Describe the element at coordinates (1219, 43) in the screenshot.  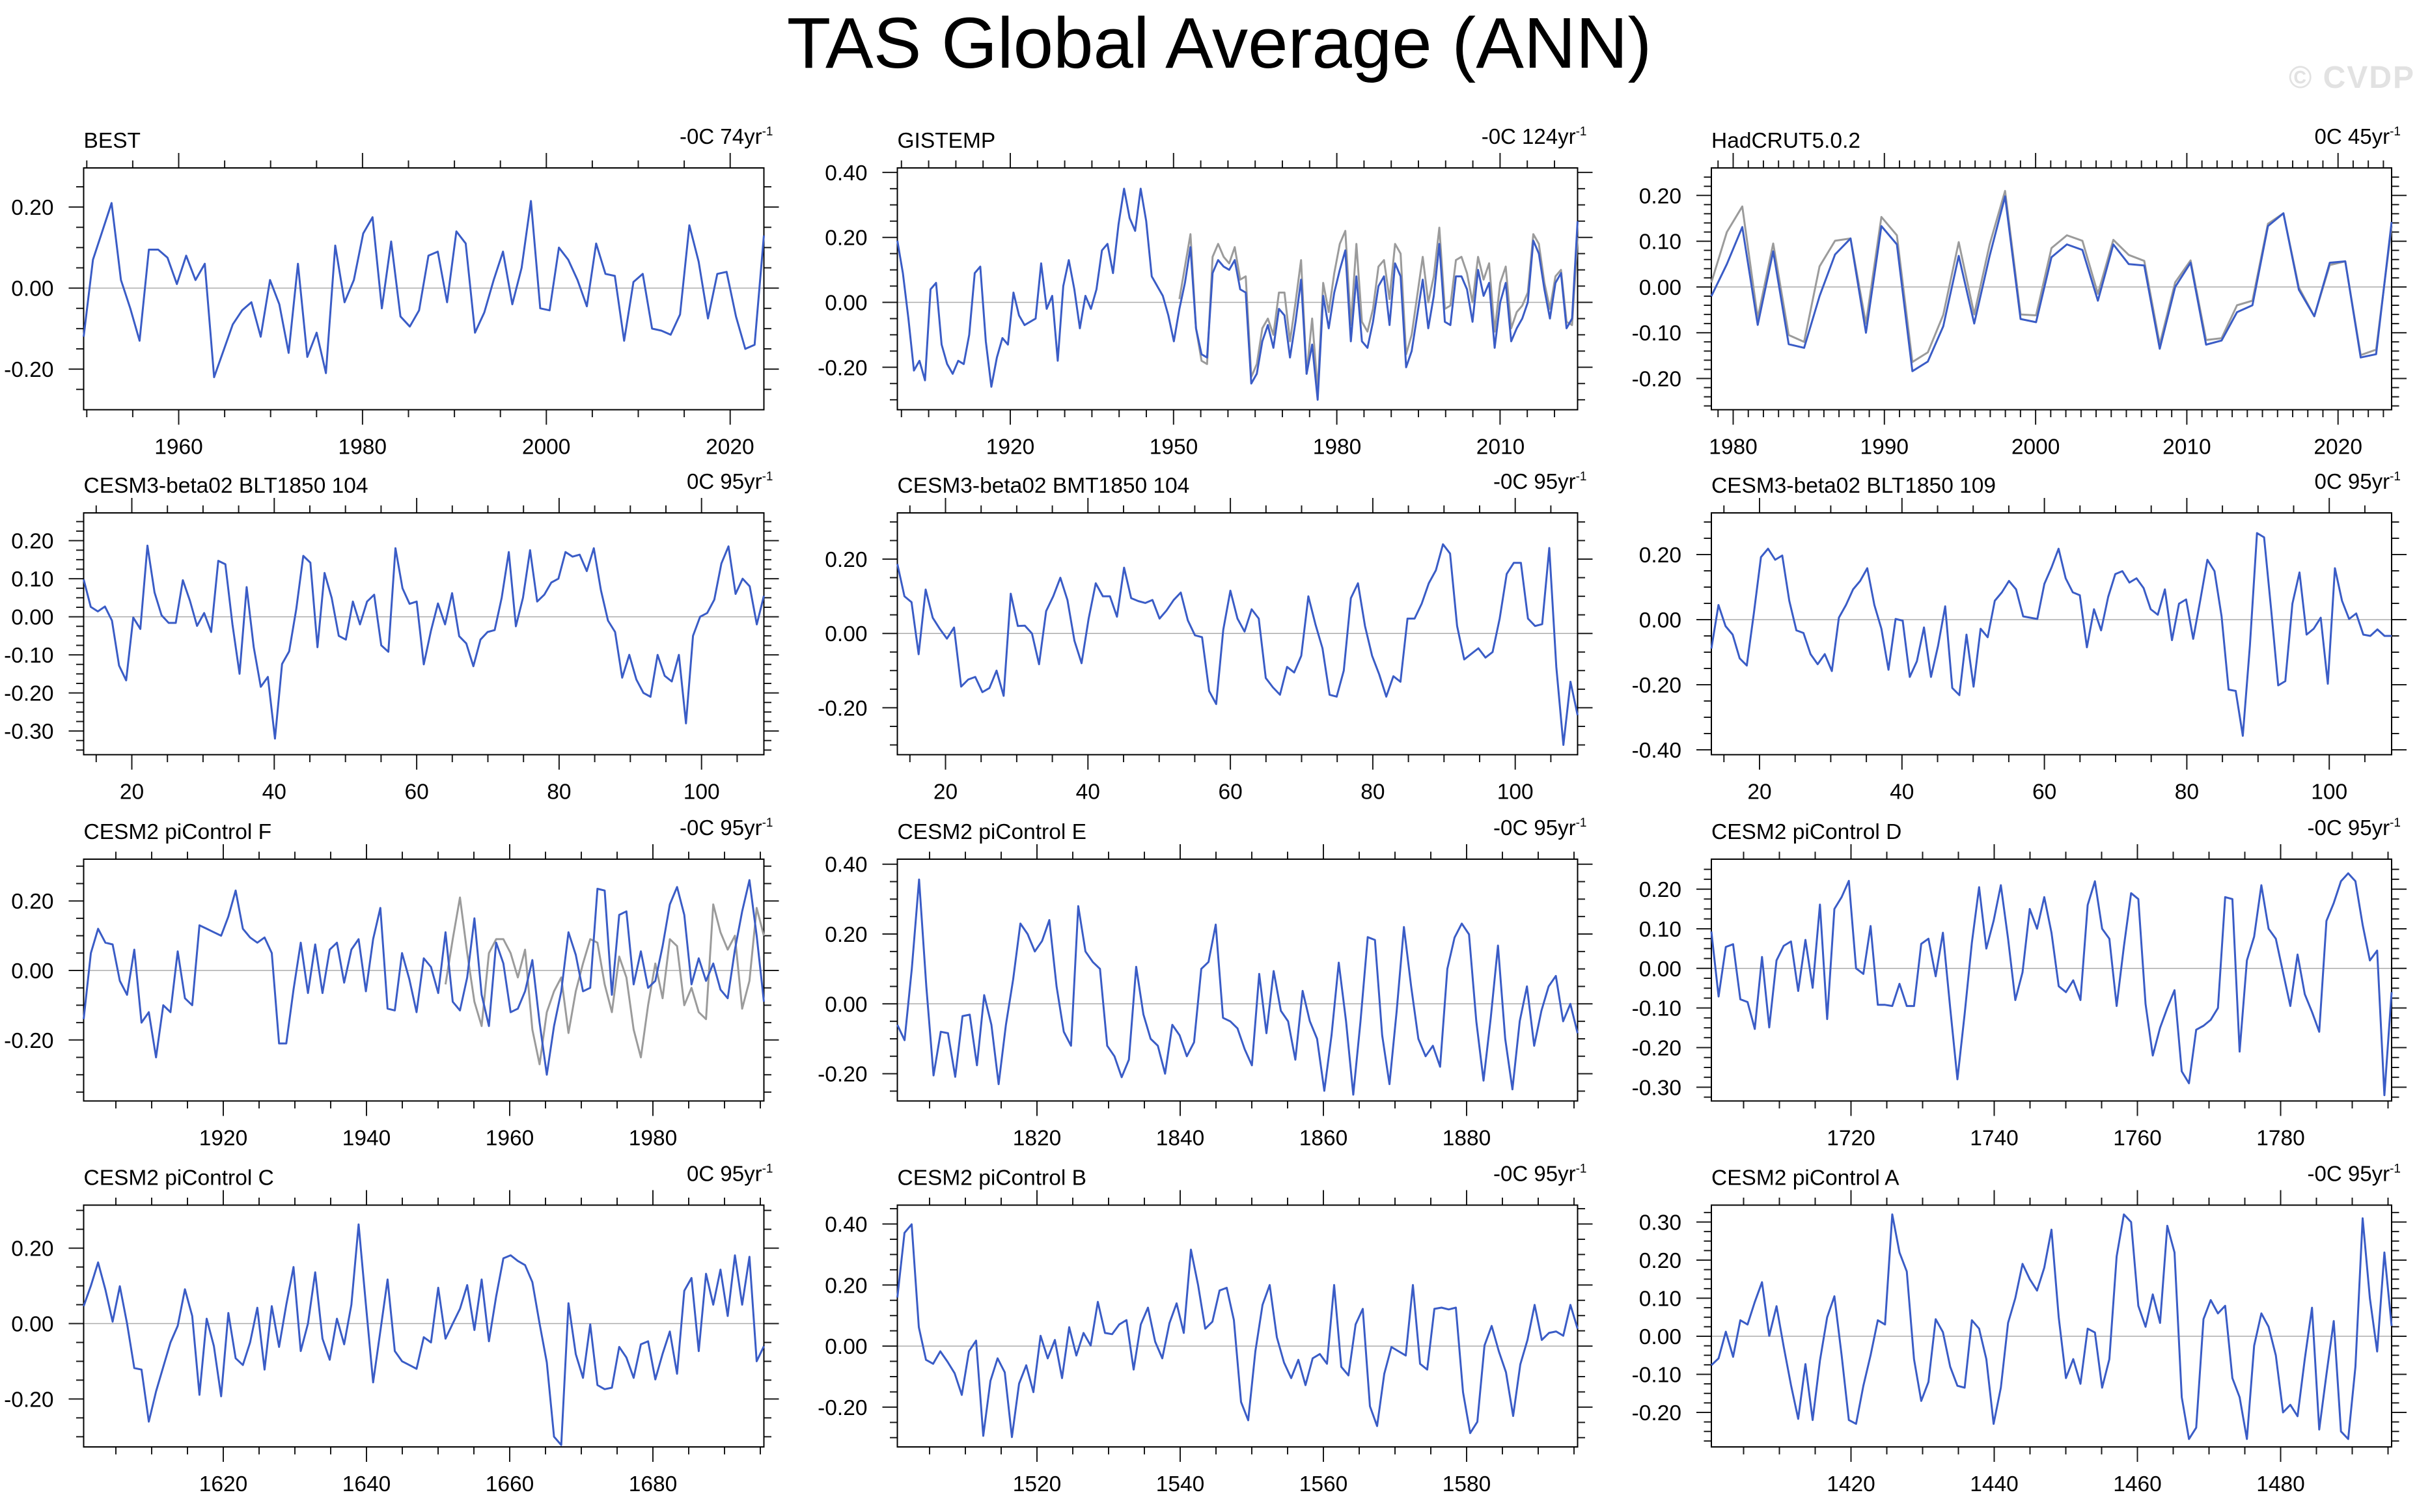
I see `svg-text: TAS Global Average (ANN)` at that location.